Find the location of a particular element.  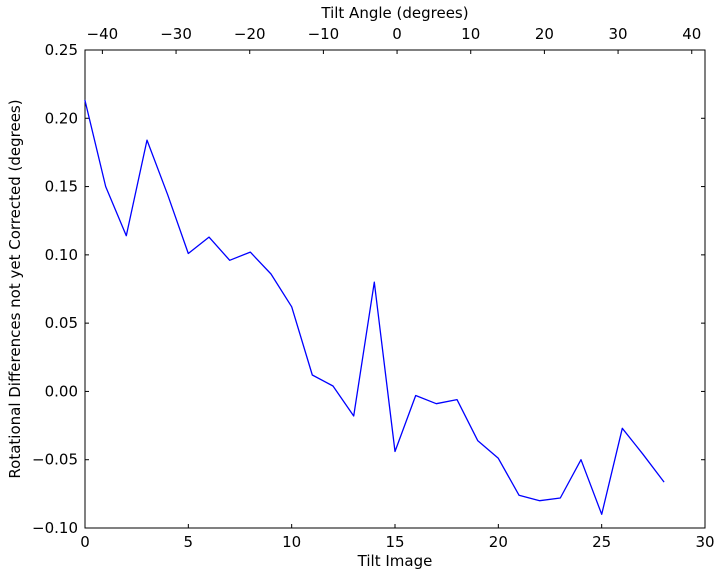

bottom-tick-label: 20 is located at coordinates (498, 542).